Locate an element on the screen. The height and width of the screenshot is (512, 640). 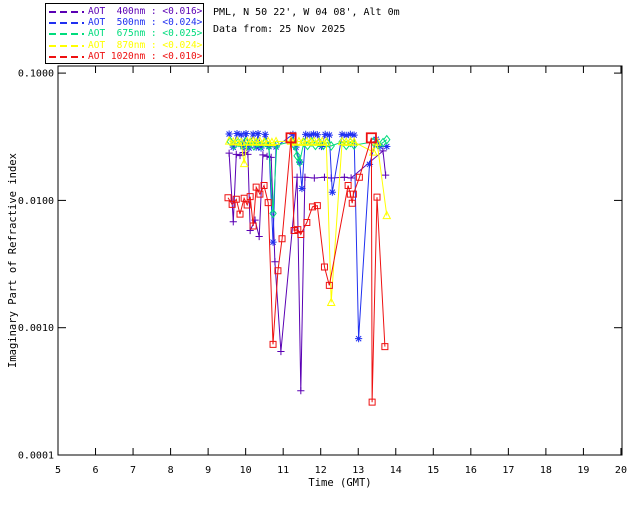
x-tick-label: 10 is located at coordinates (246, 470).